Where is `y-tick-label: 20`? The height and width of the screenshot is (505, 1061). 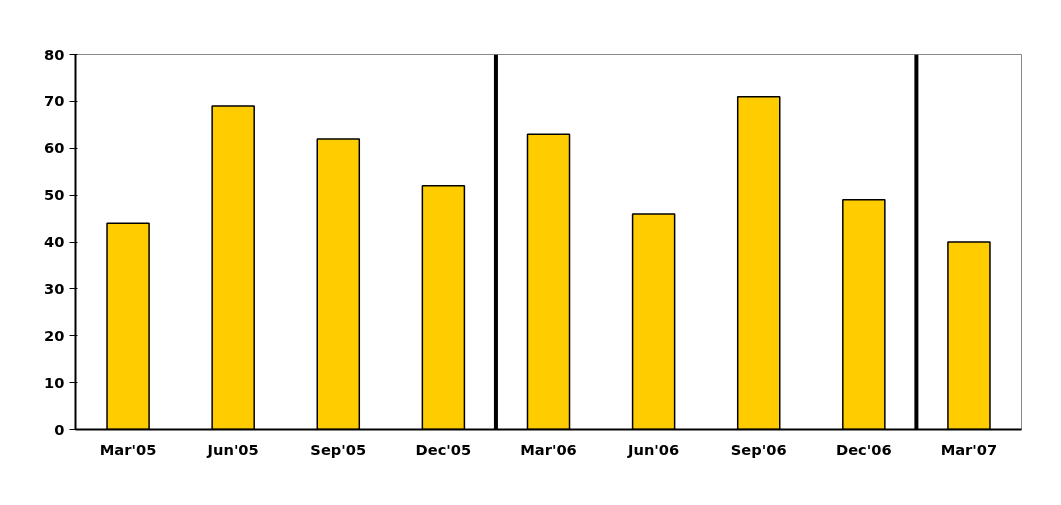
y-tick-label: 20 is located at coordinates (54, 335).